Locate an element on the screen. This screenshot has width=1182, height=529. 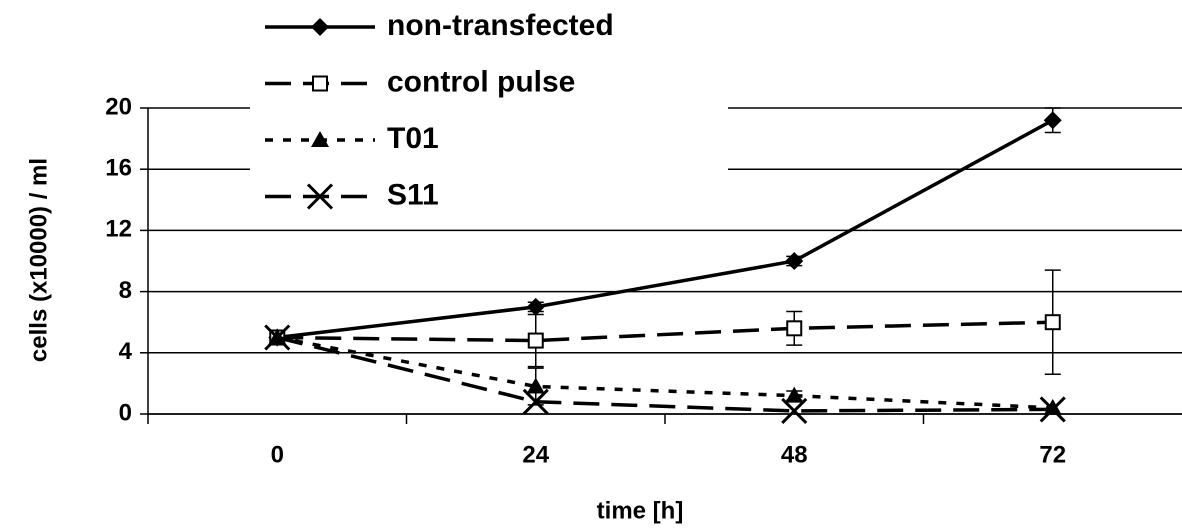
y-tick-label: 20 is located at coordinates (118, 106).